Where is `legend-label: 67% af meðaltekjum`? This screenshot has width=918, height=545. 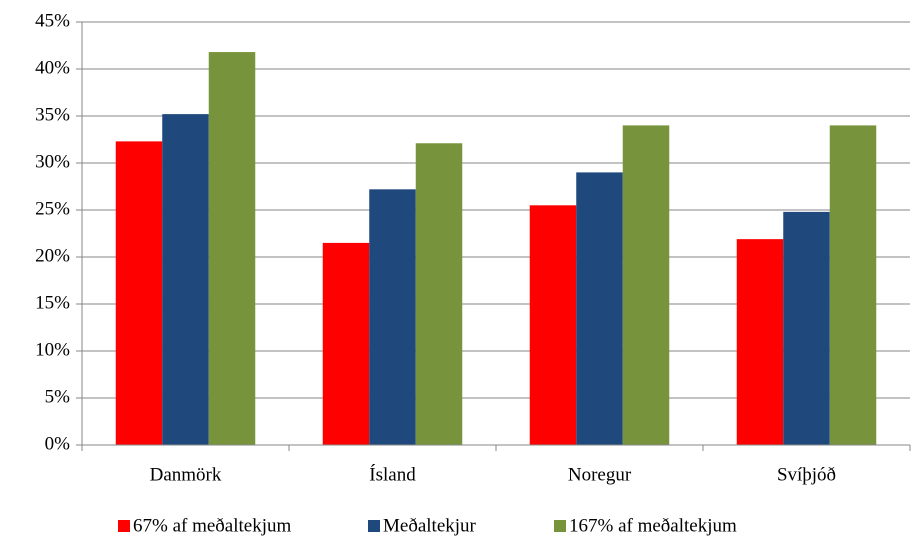
legend-label: 67% af meðaltekjum is located at coordinates (212, 525).